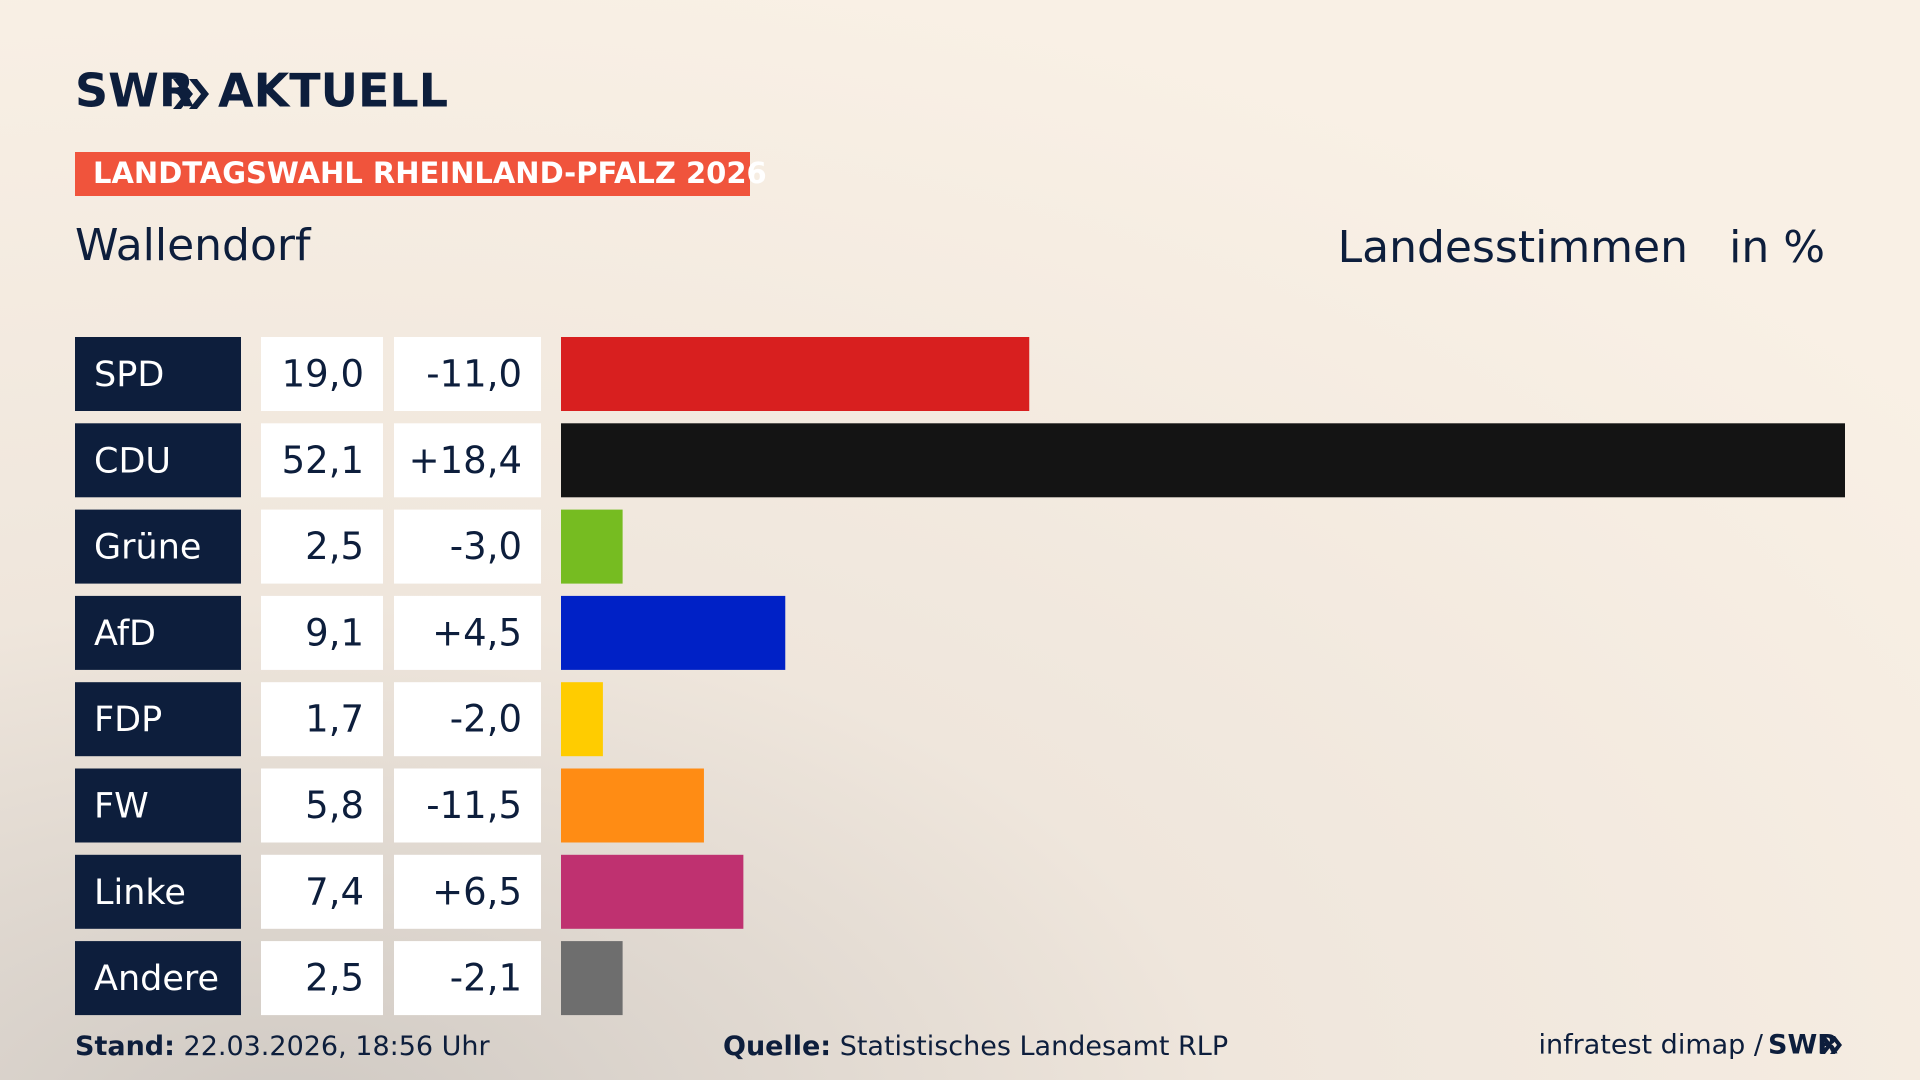 Image resolution: width=1920 pixels, height=1084 pixels. Describe the element at coordinates (129, 375) in the screenshot. I see `party-label: SPD` at that location.